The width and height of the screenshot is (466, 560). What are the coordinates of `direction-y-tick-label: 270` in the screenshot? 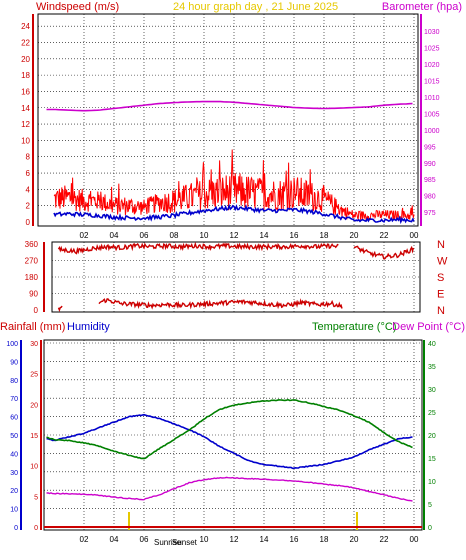 It's located at (32, 261).